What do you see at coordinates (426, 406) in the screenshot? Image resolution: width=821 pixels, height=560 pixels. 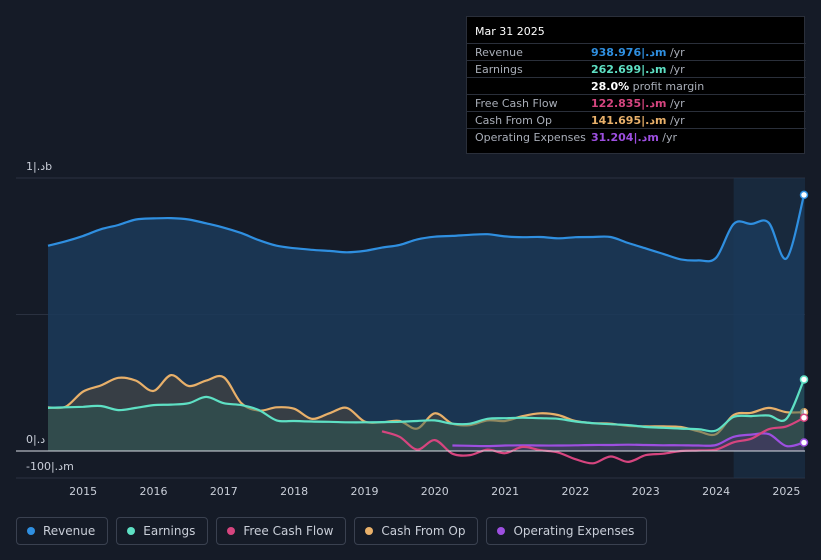 I see `series-line-earnings` at bounding box center [426, 406].